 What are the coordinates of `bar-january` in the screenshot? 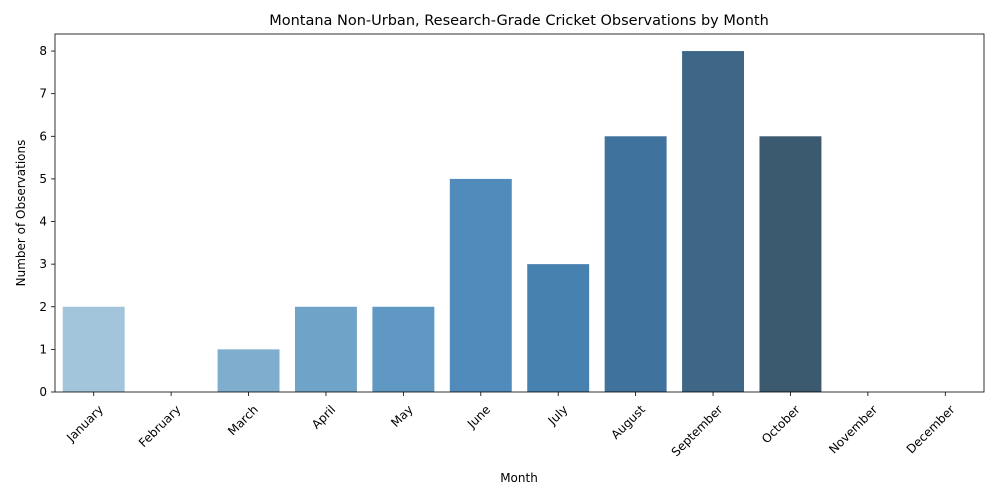 It's located at (93, 349).